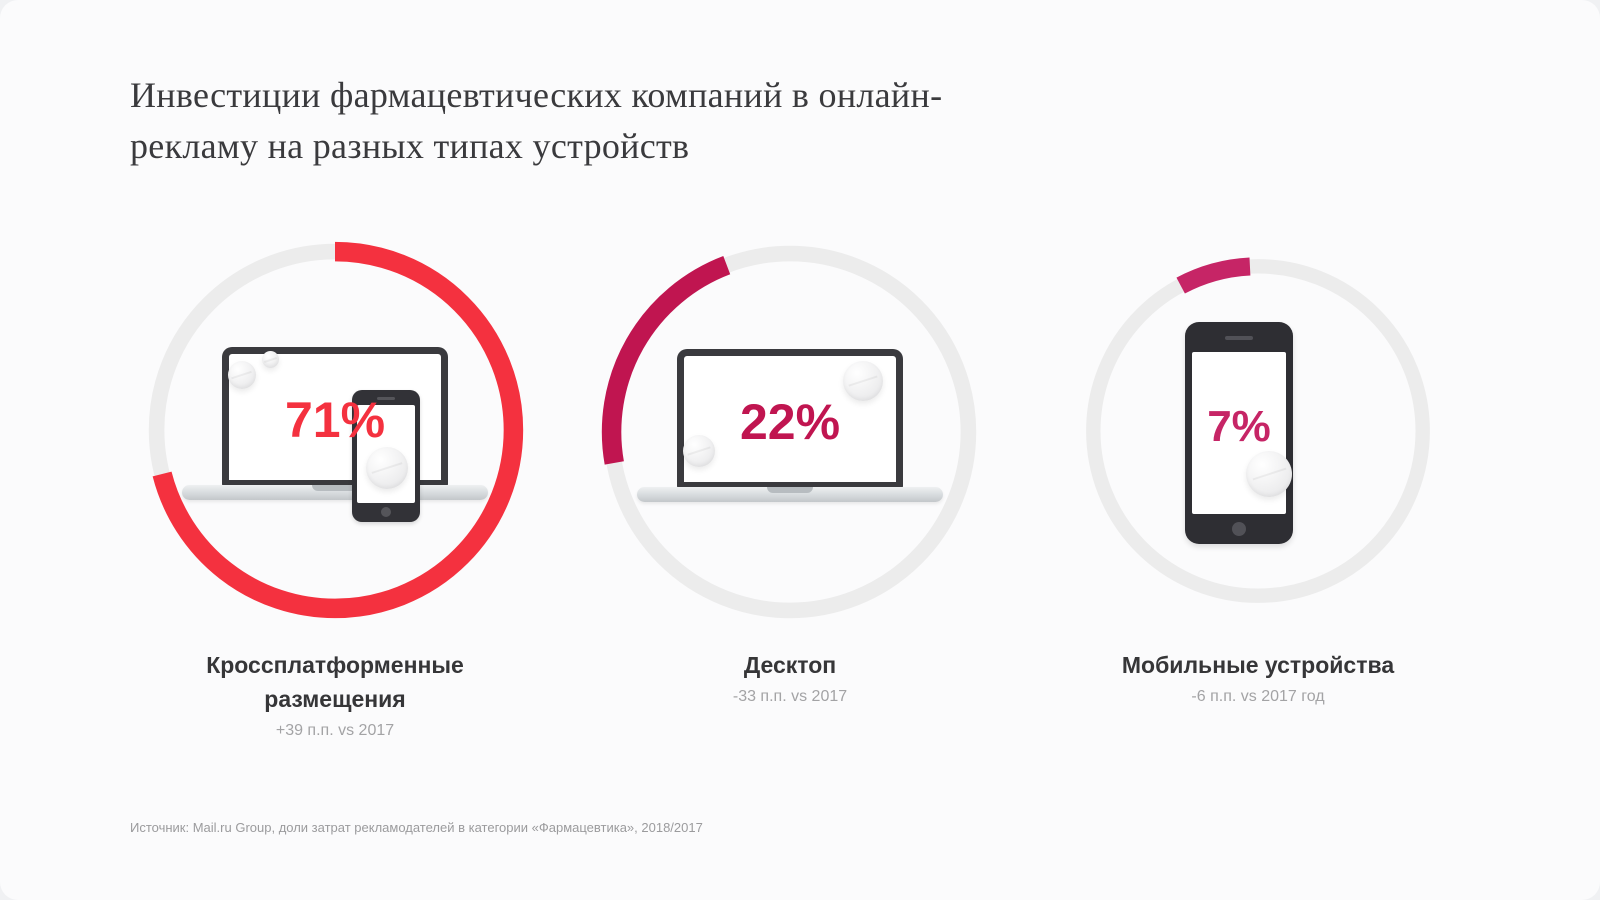 The width and height of the screenshot is (1600, 900). Describe the element at coordinates (790, 422) in the screenshot. I see `percent-value: 22%` at that location.